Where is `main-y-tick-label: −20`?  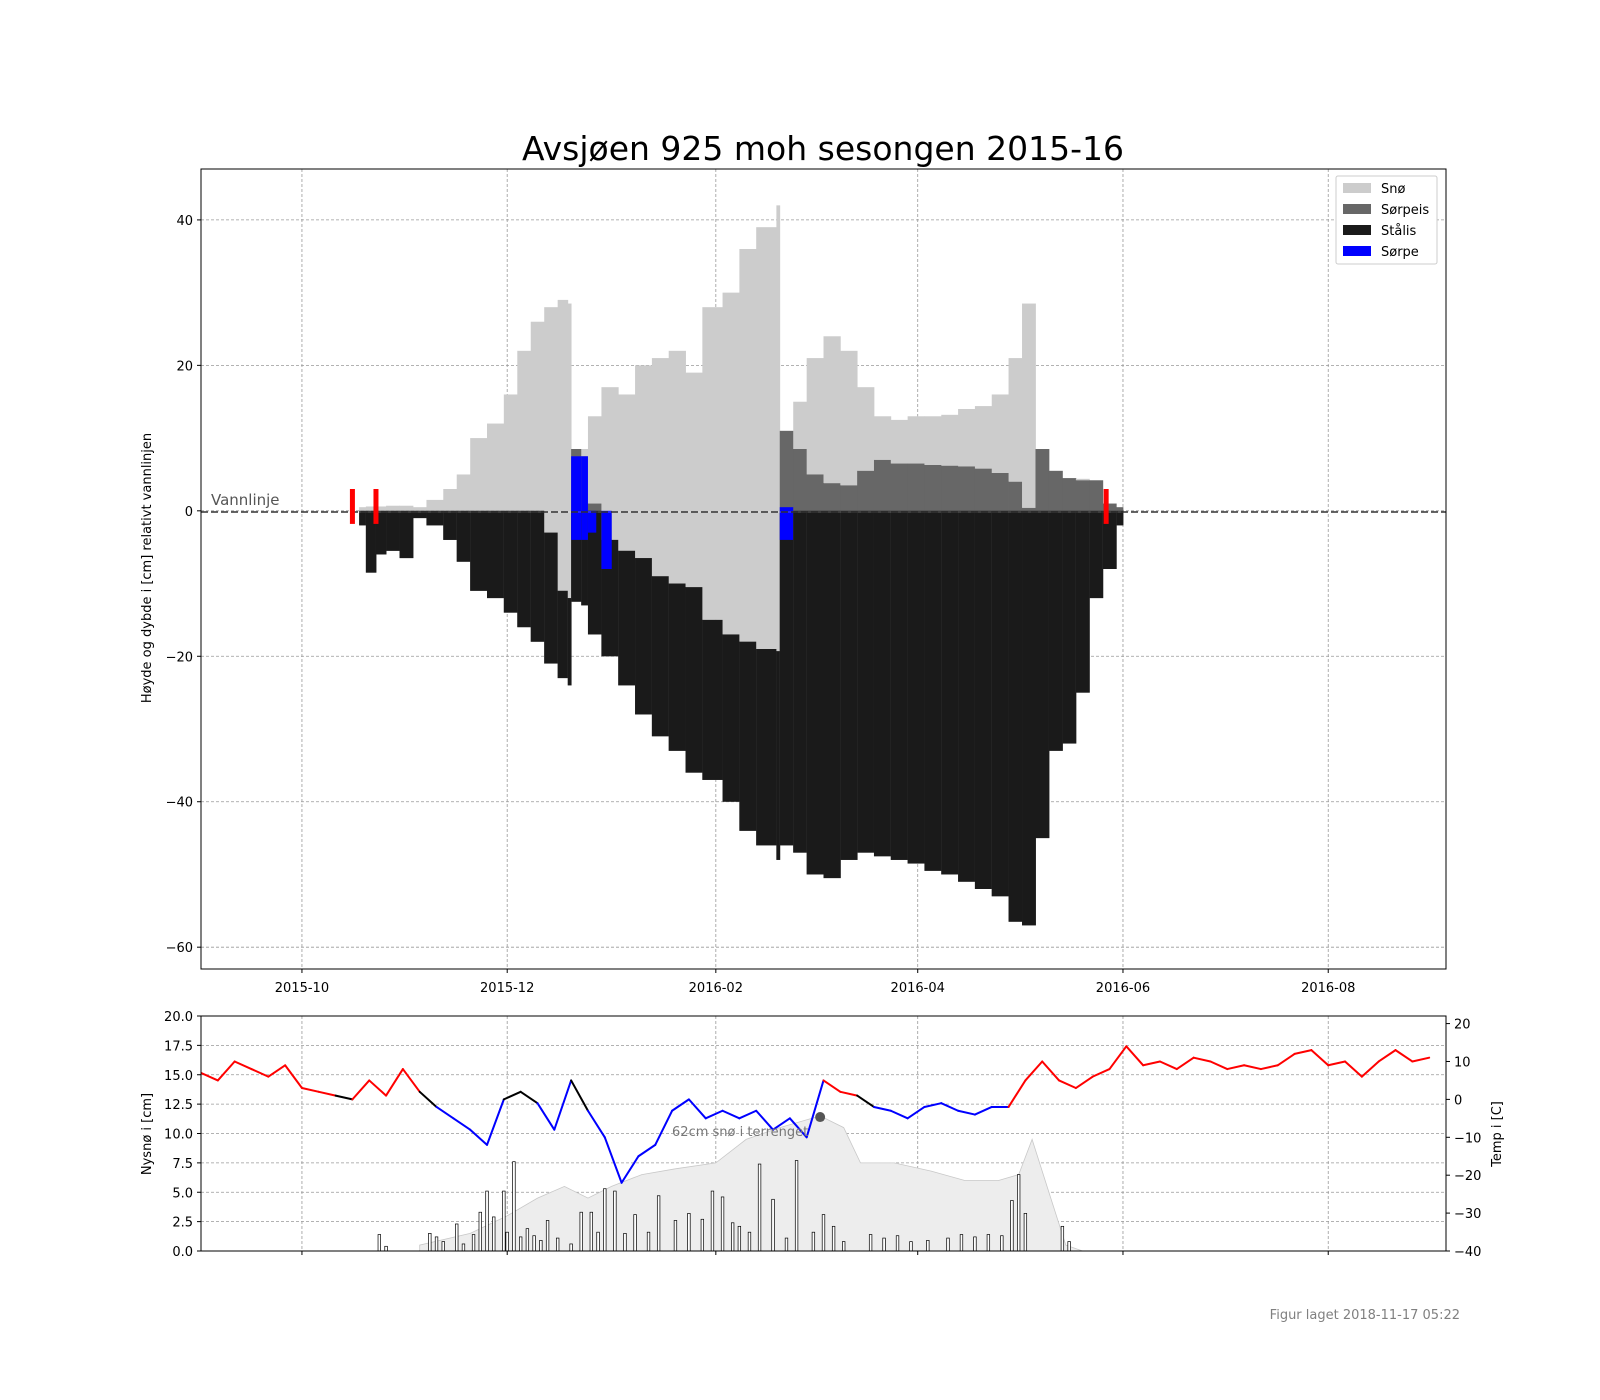
main-y-tick-label: −20 is located at coordinates (179, 657).